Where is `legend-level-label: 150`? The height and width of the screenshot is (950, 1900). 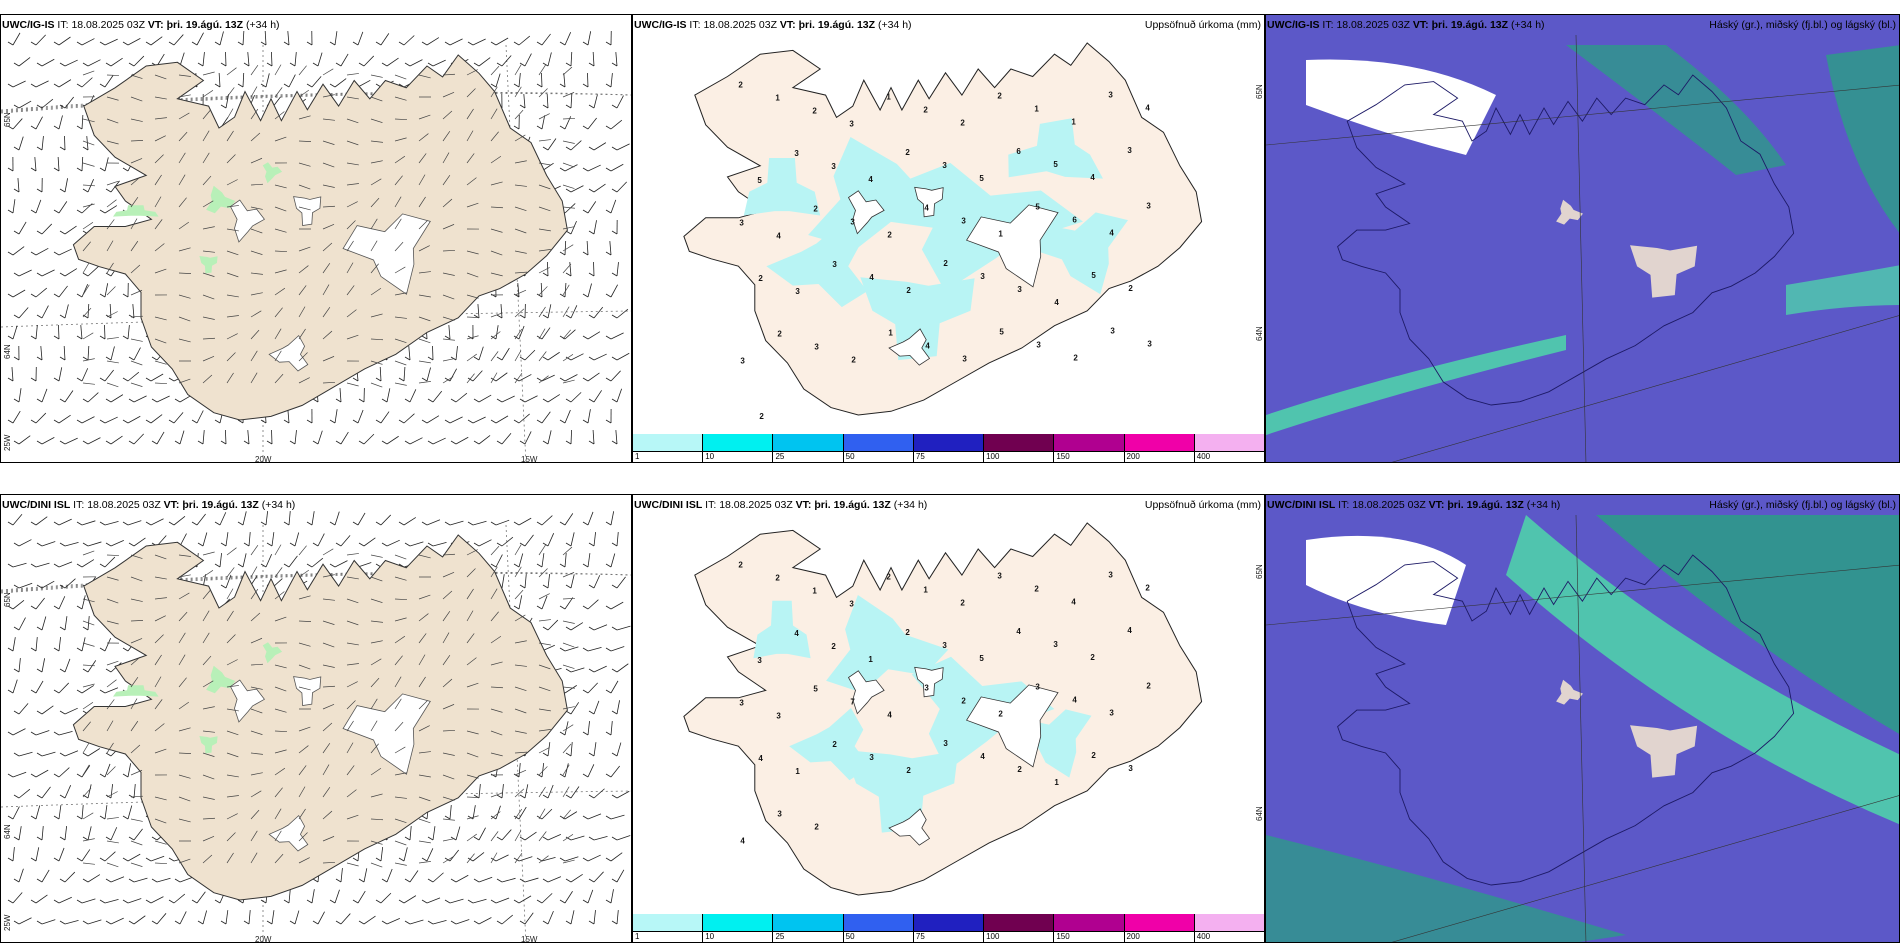
legend-level-label: 150 is located at coordinates (1063, 456).